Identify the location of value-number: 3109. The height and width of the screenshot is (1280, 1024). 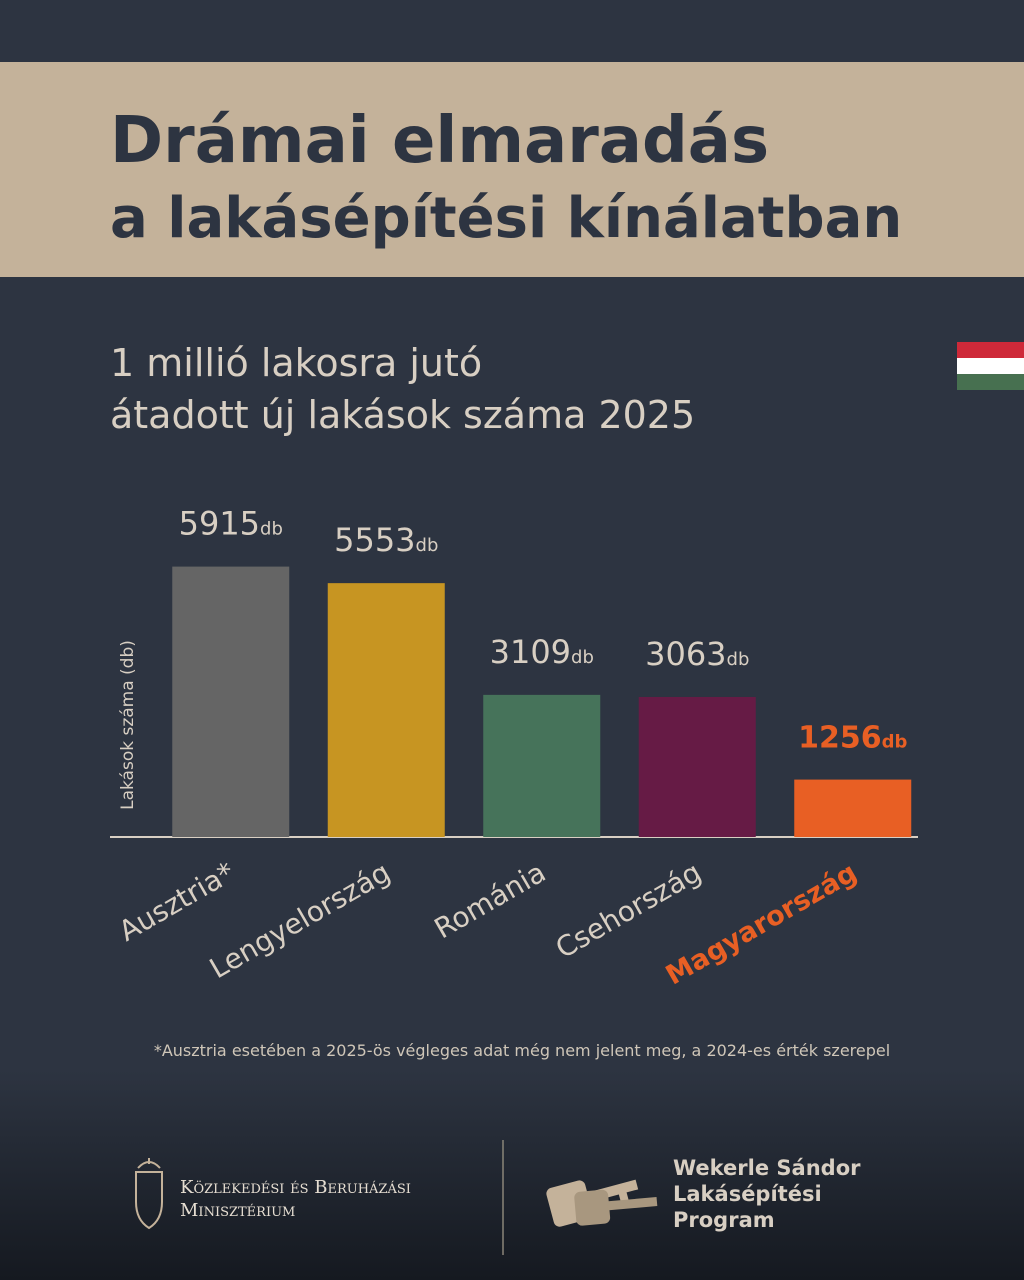
(530, 652).